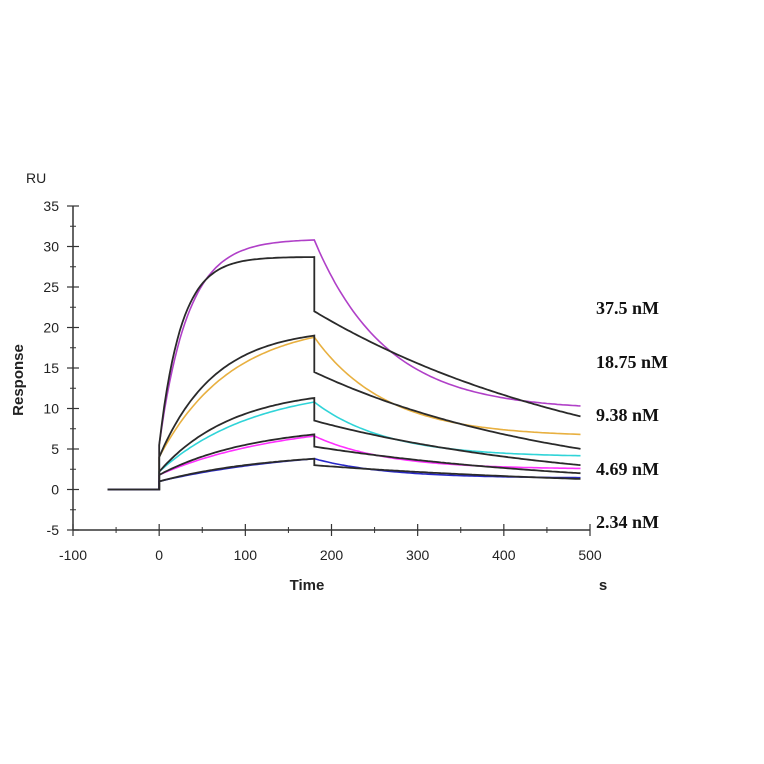 This screenshot has height=764, width=764. What do you see at coordinates (55, 490) in the screenshot?
I see `y-tick-label: 0` at bounding box center [55, 490].